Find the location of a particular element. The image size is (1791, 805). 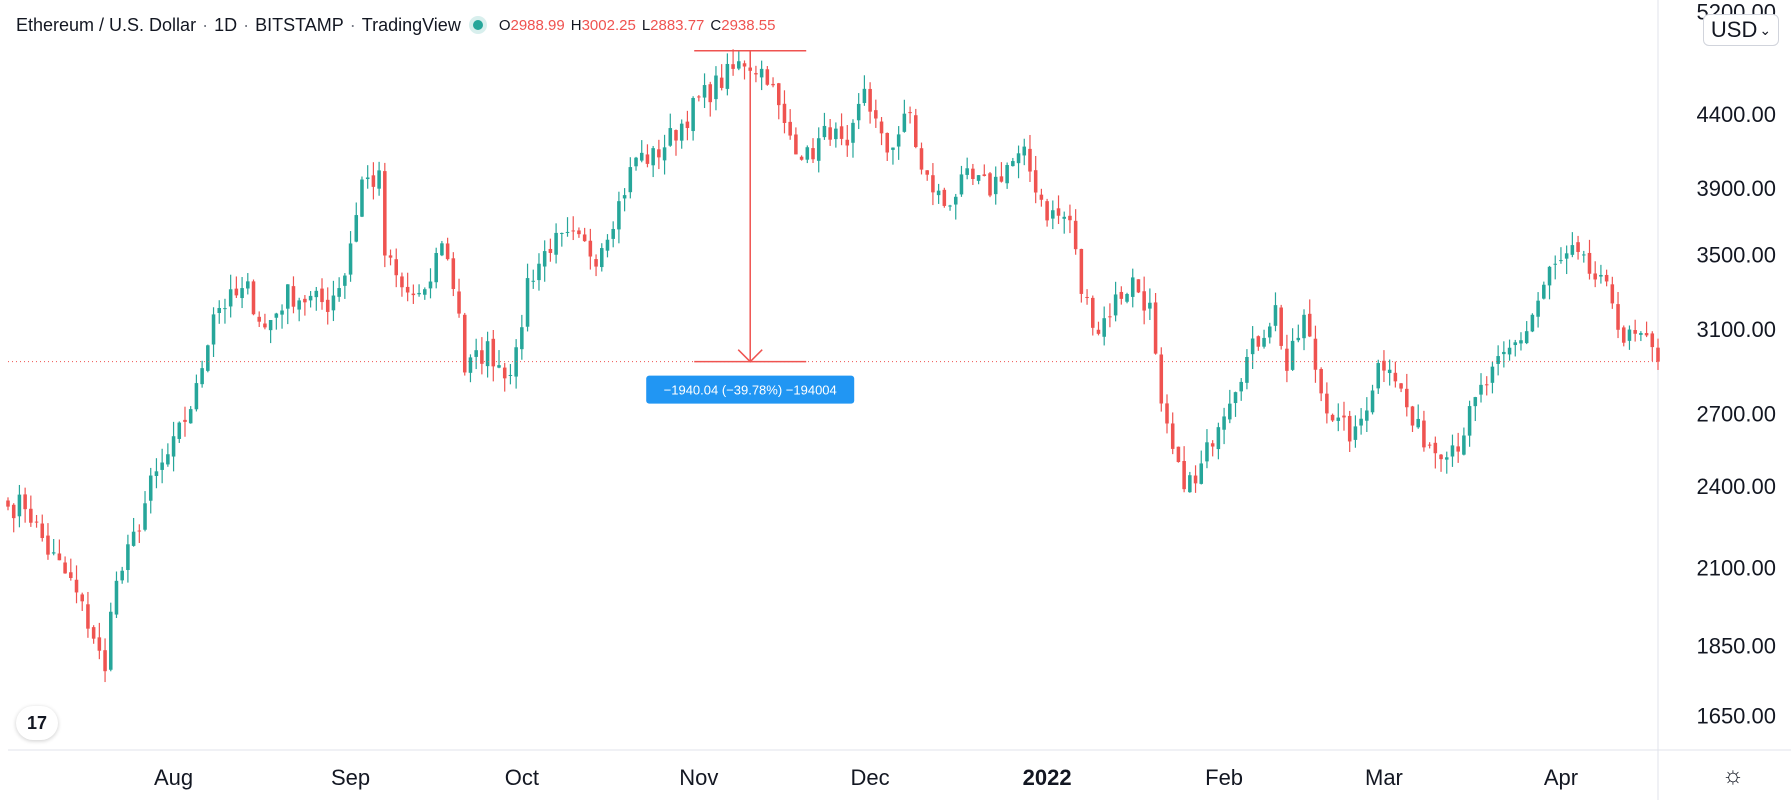

market-status-icon is located at coordinates (477, 25).